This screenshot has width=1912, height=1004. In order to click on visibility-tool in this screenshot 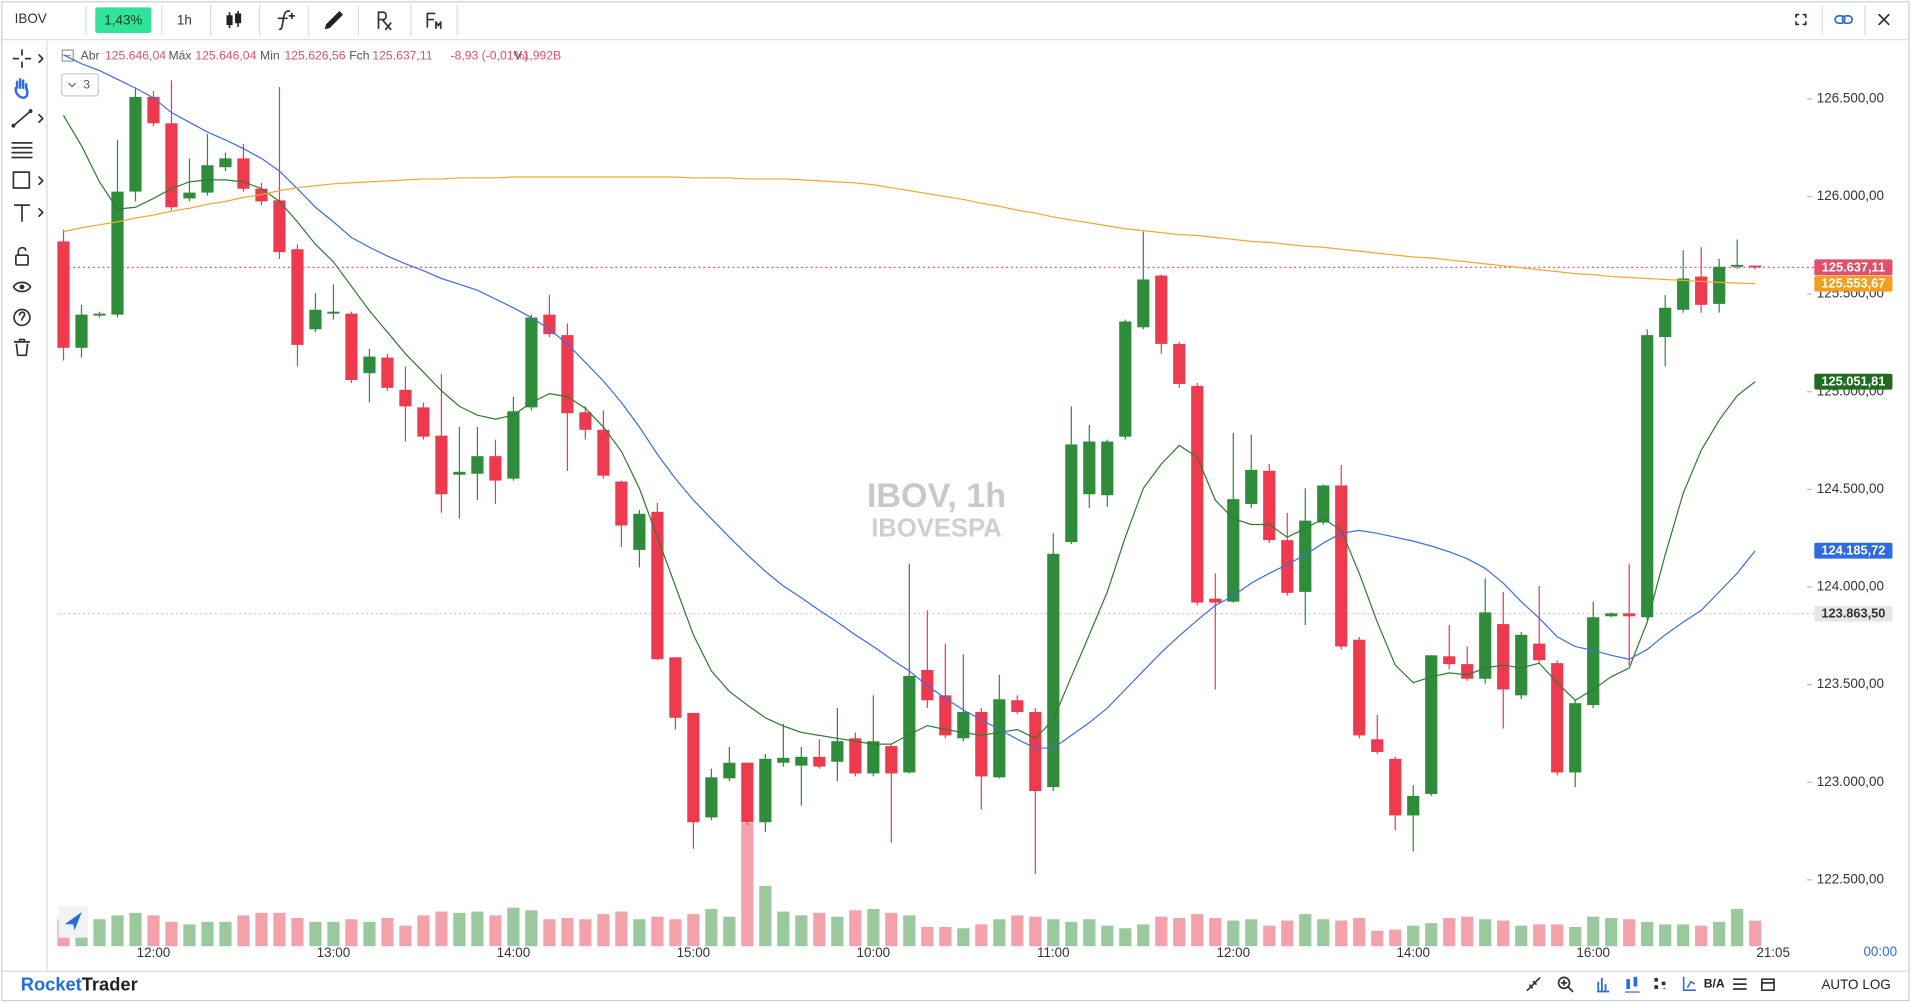, I will do `click(22, 287)`.